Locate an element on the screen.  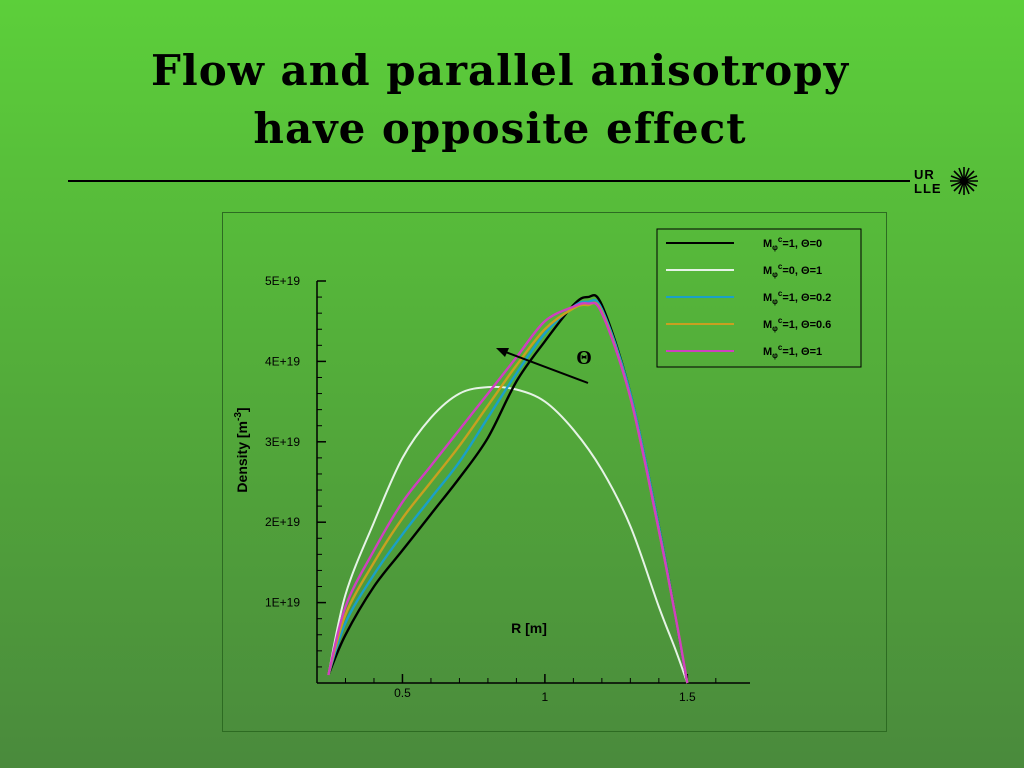
urlle-logo: UR LLE is located at coordinates (950, 183).